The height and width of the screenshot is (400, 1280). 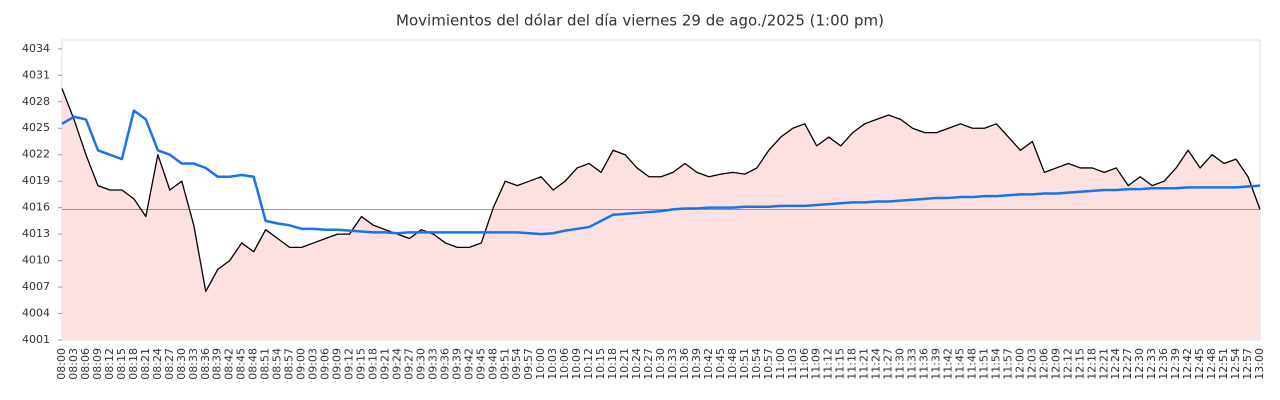 What do you see at coordinates (660, 364) in the screenshot?
I see `x-tick-label: 10:30` at bounding box center [660, 364].